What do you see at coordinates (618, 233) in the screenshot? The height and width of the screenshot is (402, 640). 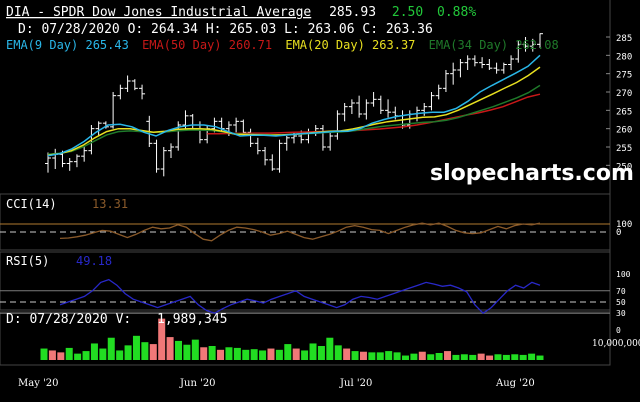 I see `cci-tick-label: 0` at bounding box center [618, 233].